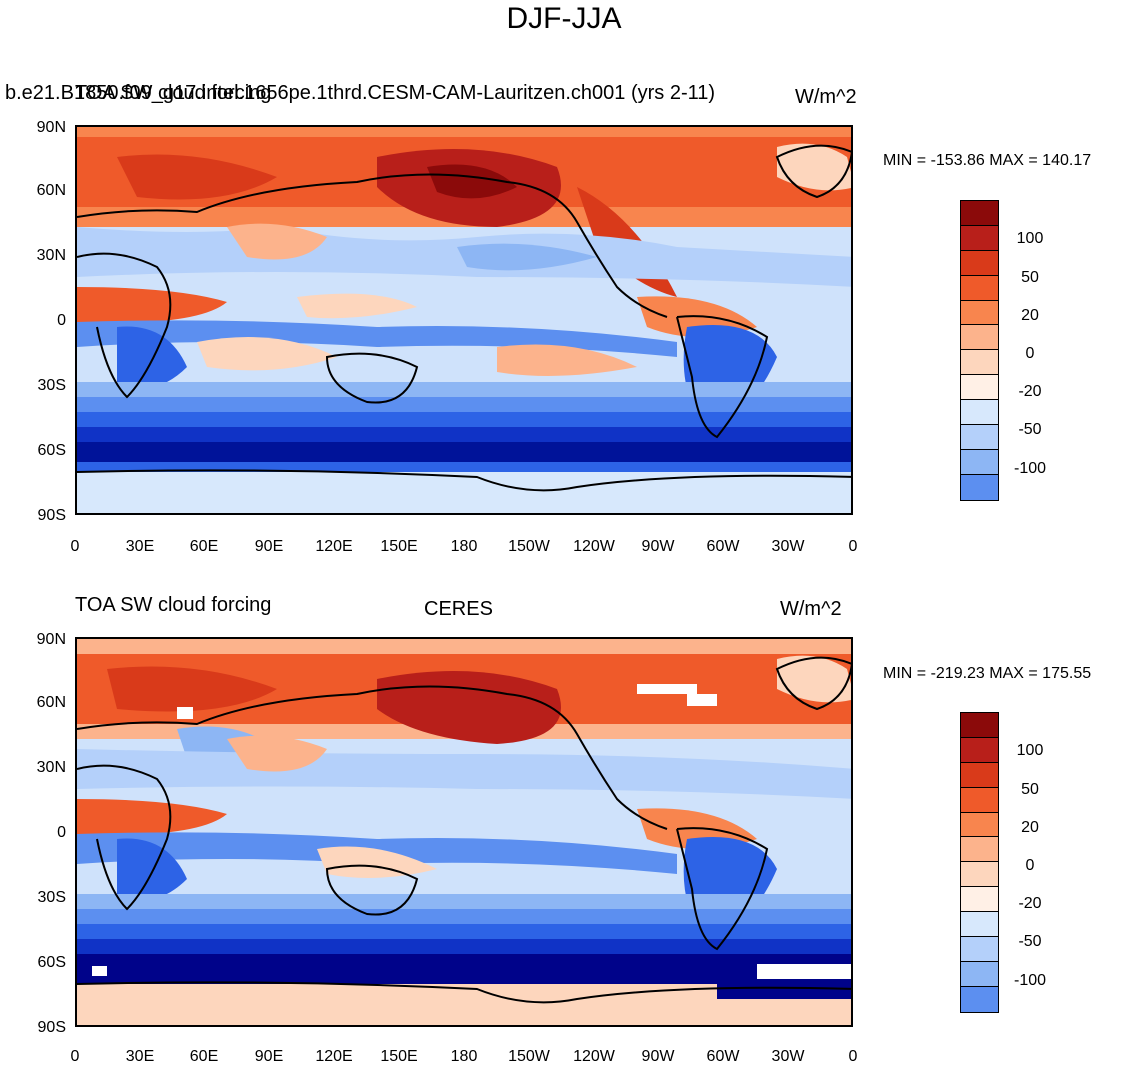 Image resolution: width=1128 pixels, height=1071 pixels. Describe the element at coordinates (987, 673) in the screenshot. I see `min-max-label: MIN = -219.23 MAX = 175.55` at that location.